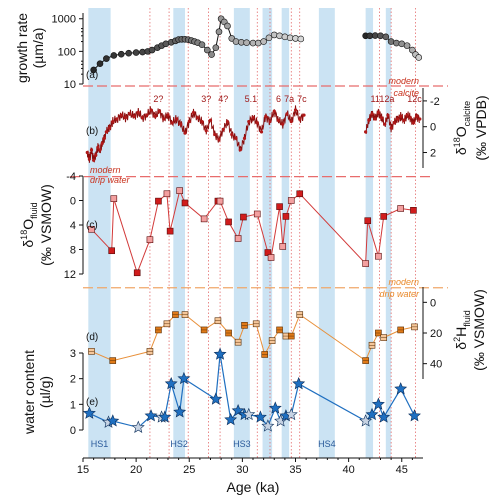  What do you see at coordinates (37, 392) in the screenshot?
I see `water-content-axis-title: water content(µl/g)` at bounding box center [37, 392].